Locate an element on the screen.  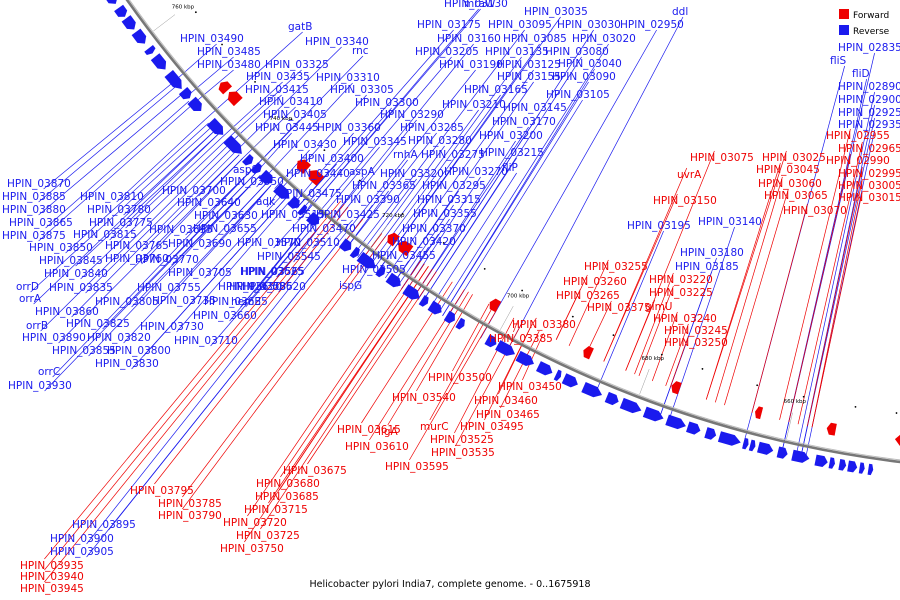
reverse-gene-label: HPIN_03130 is located at coordinates (476, 5).